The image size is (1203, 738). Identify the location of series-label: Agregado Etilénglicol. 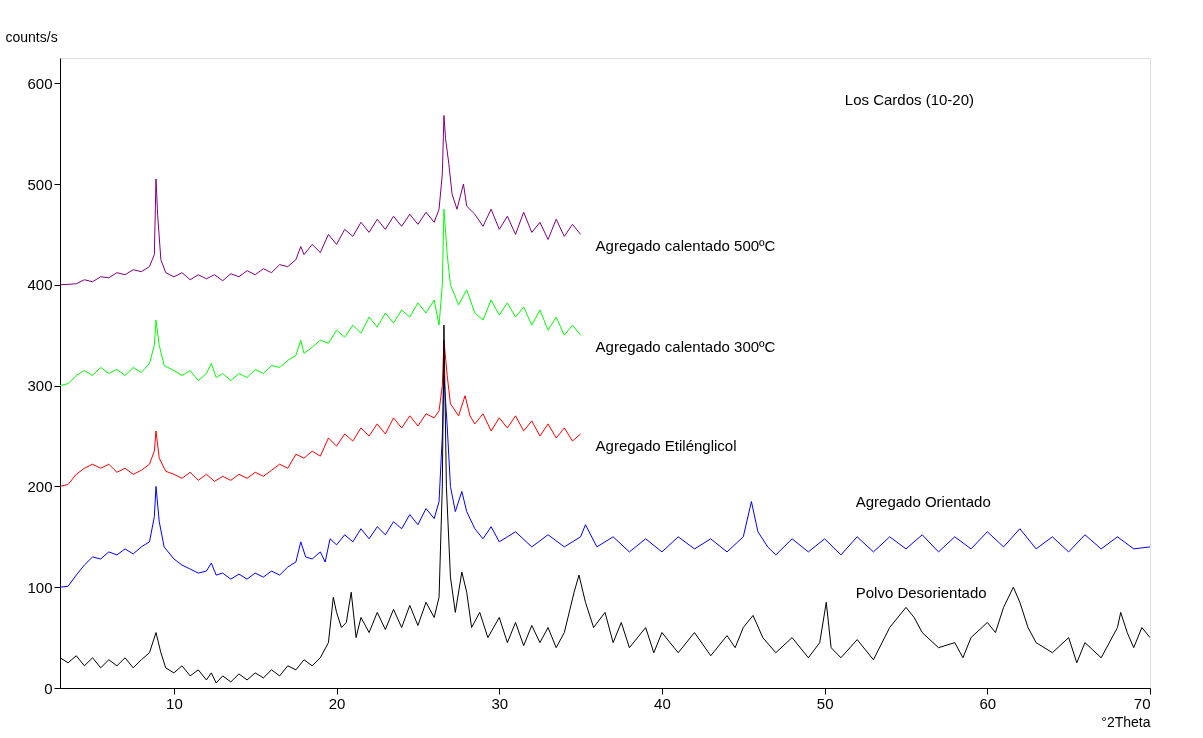
(666, 445).